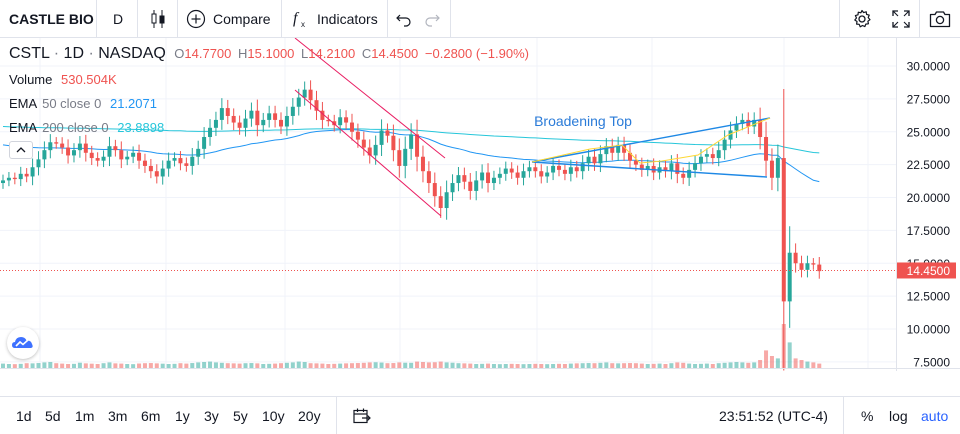  I want to click on redo-button, so click(432, 19).